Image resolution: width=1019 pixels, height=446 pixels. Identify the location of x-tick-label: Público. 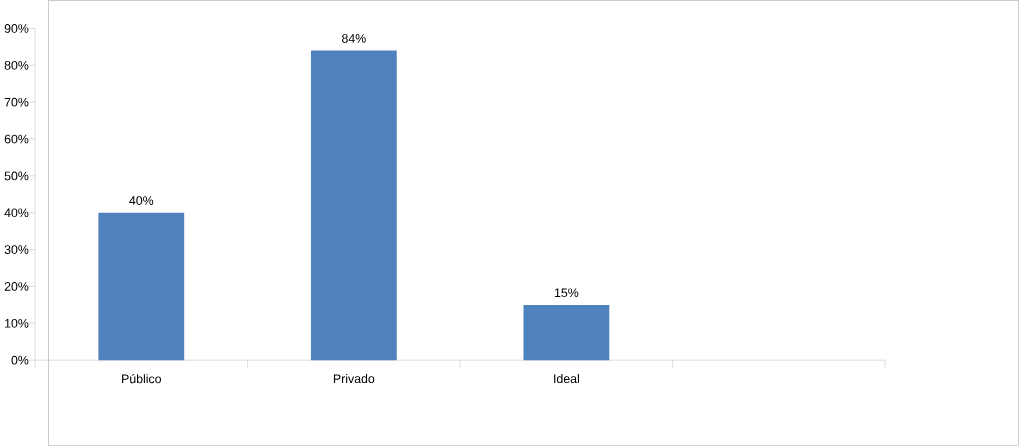
(142, 379).